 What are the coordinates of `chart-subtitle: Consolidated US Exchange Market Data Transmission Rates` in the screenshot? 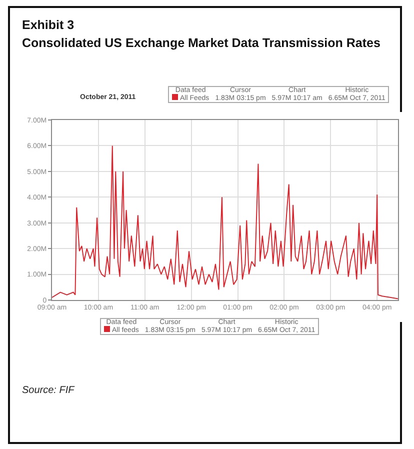 It's located at (201, 43).